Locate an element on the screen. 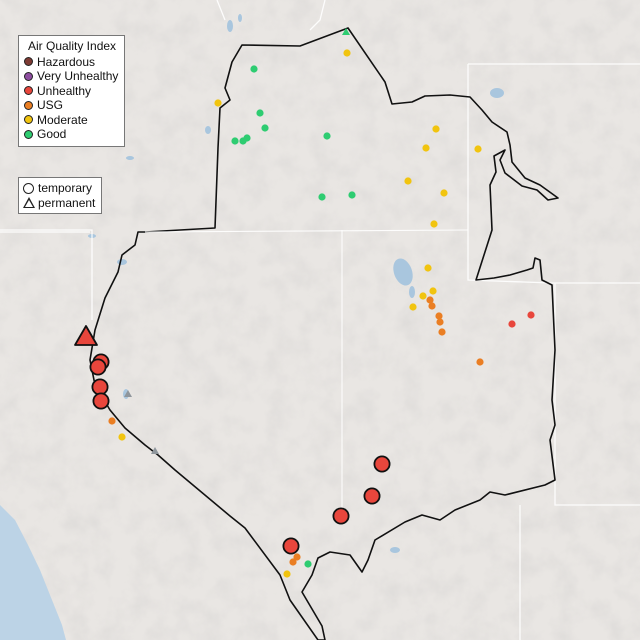  legend-item-very-unhealthy: Very Unhealthy is located at coordinates (71, 76).